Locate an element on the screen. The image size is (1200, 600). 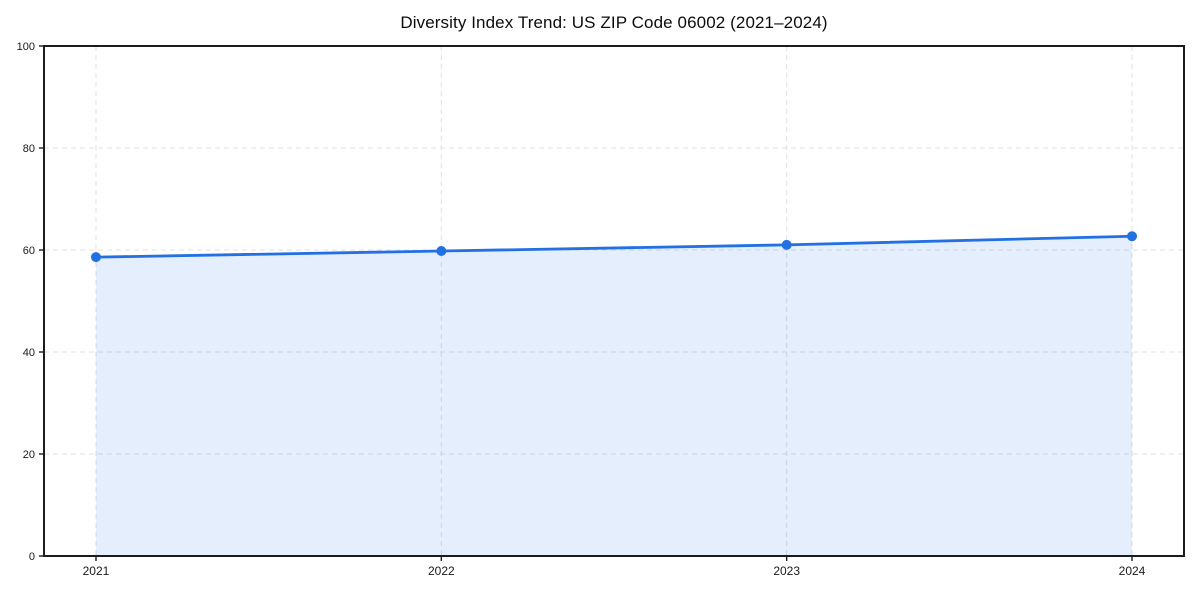
x-tick-label: 2024 is located at coordinates (1132, 571).